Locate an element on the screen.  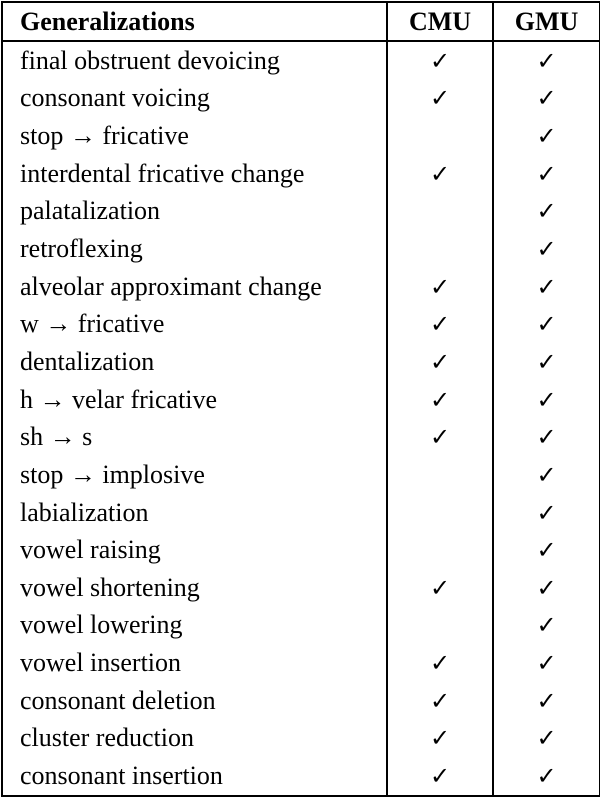
generalization-name: vowel shortening is located at coordinates (194, 587).